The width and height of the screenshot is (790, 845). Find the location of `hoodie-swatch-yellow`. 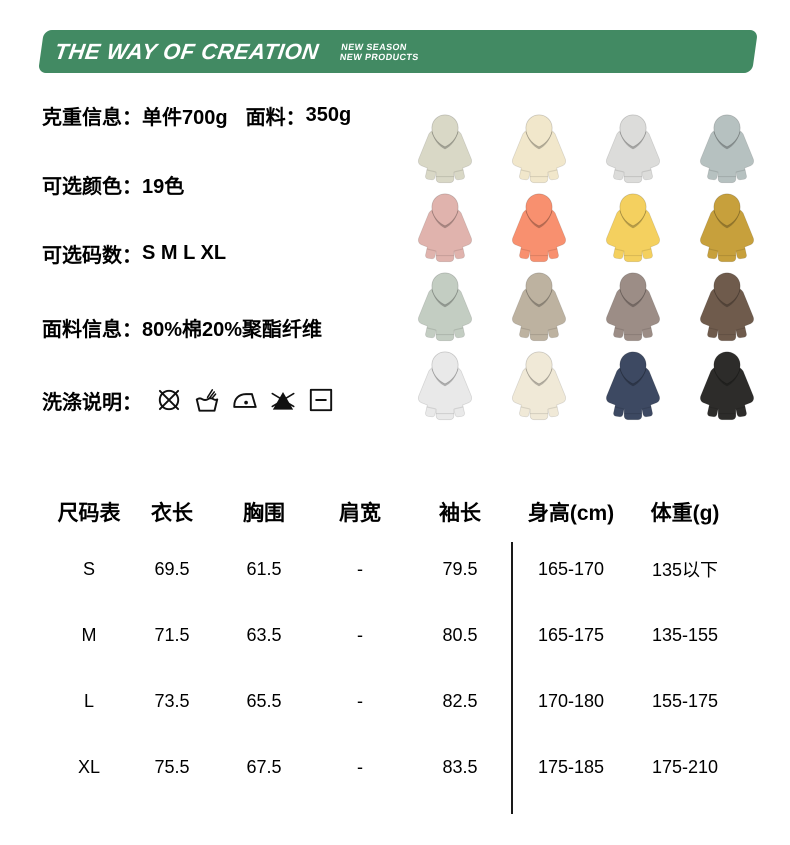

hoodie-swatch-yellow is located at coordinates (633, 227).